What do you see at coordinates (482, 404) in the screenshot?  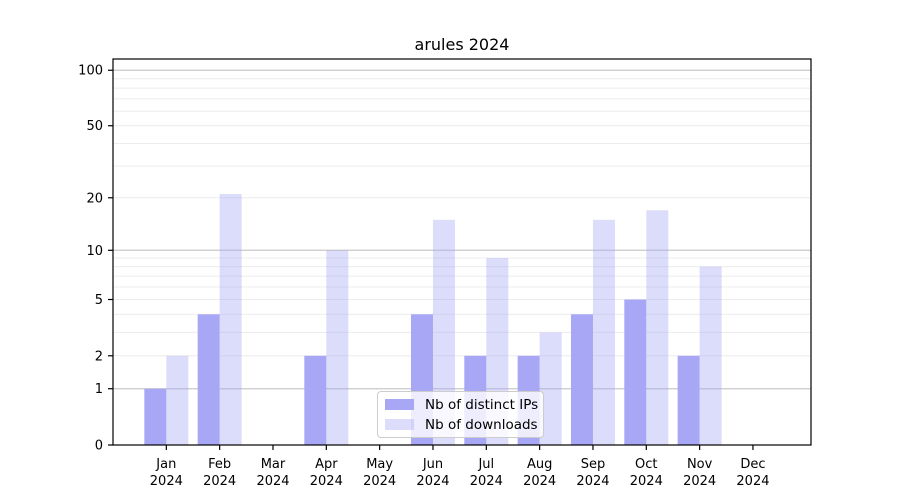 I see `legend-label-distinct-ips: Nb of distinct IPs` at bounding box center [482, 404].